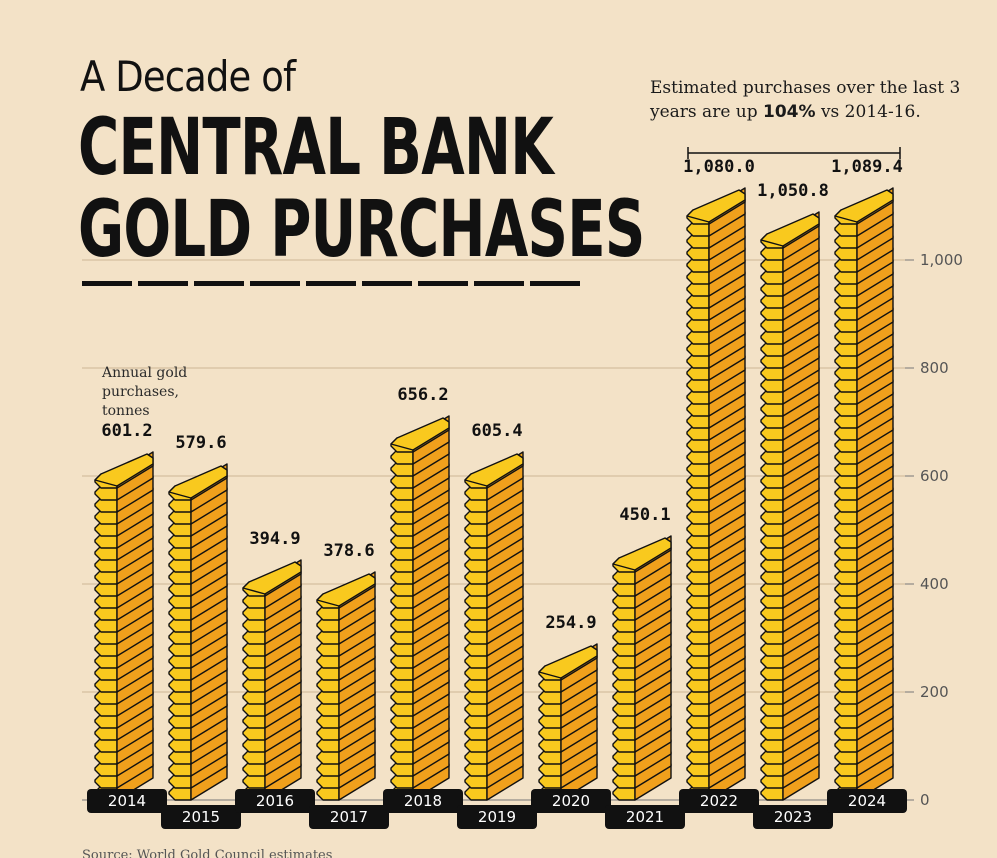  Describe the element at coordinates (200, 443) in the screenshot. I see `value-label: 579.6` at that location.